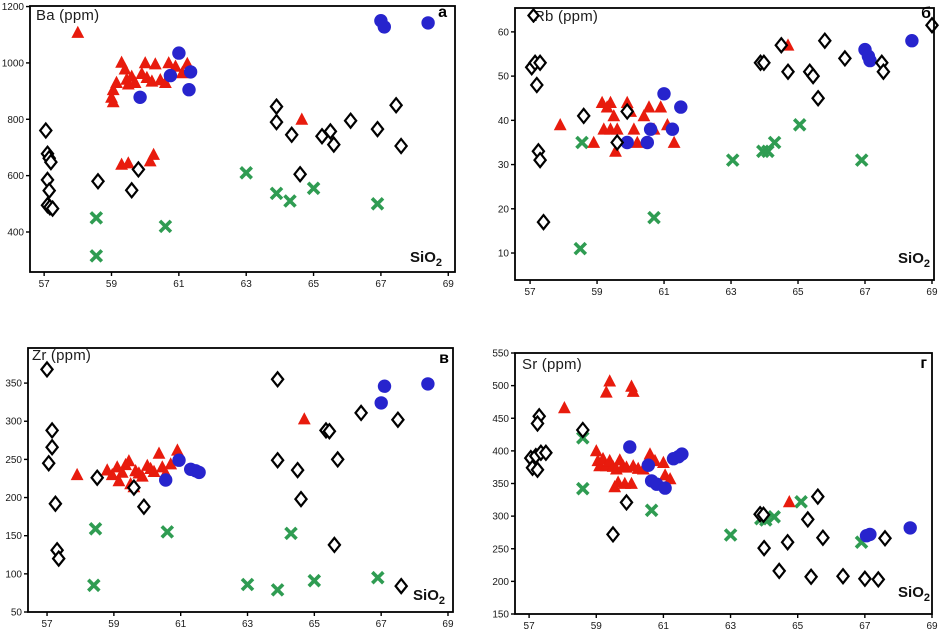 This screenshot has width=944, height=634. What do you see at coordinates (731, 292) in the screenshot?
I see `x-tick-label: 63` at bounding box center [731, 292].